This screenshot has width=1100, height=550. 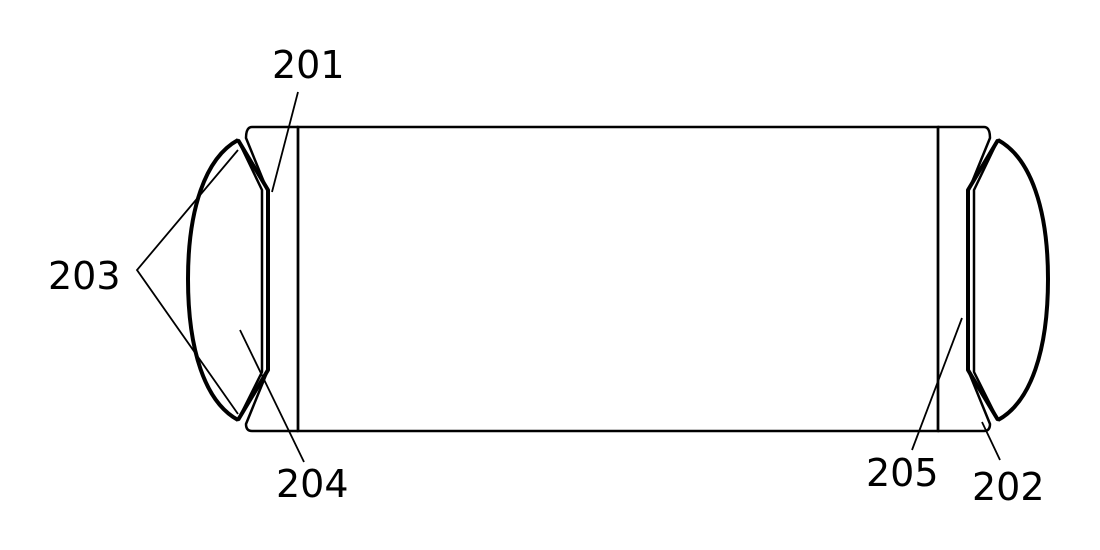 I want to click on right-outer-ring, so click(x=1011, y=280).